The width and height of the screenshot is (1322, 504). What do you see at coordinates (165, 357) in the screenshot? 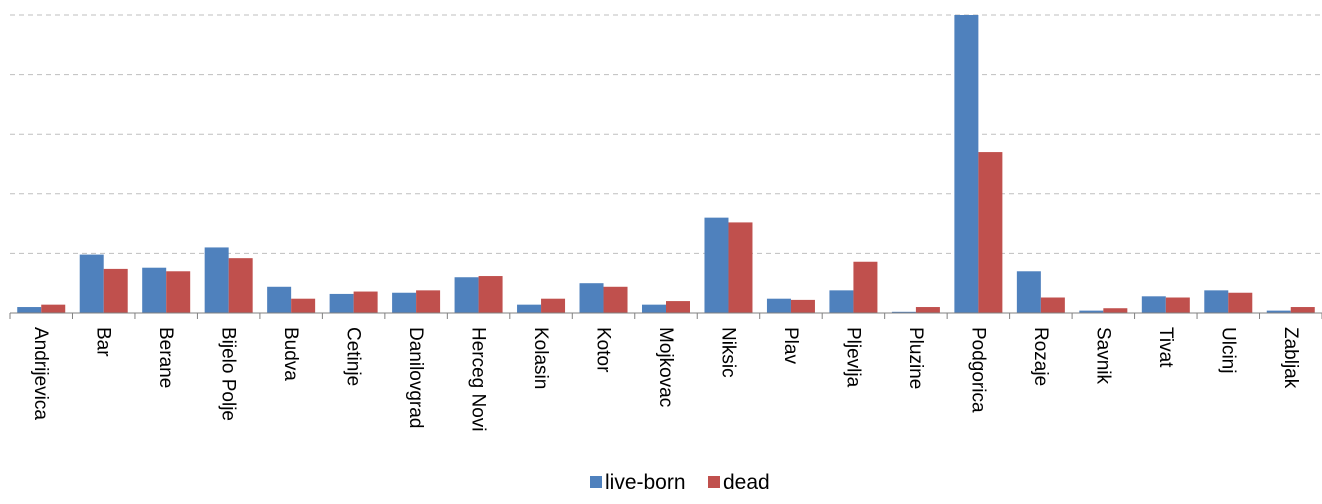
I see `category-label: Berane` at bounding box center [165, 357].